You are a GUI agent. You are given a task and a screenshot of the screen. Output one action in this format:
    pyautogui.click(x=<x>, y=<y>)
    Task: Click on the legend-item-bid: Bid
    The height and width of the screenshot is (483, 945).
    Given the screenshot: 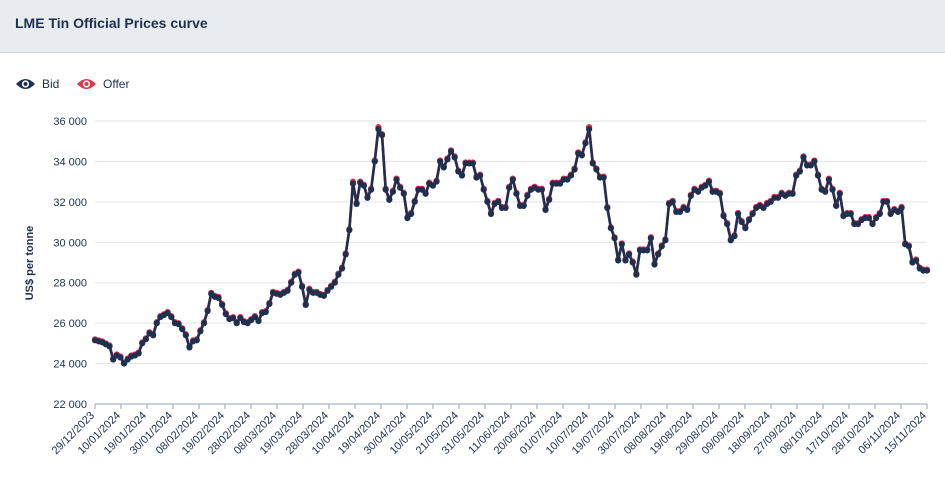 What is the action you would take?
    pyautogui.click(x=37, y=84)
    